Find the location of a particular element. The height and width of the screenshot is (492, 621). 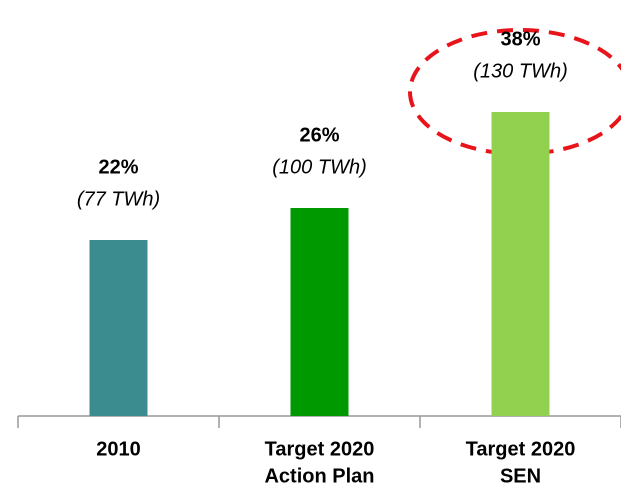

value-label: 22% is located at coordinates (118, 167).